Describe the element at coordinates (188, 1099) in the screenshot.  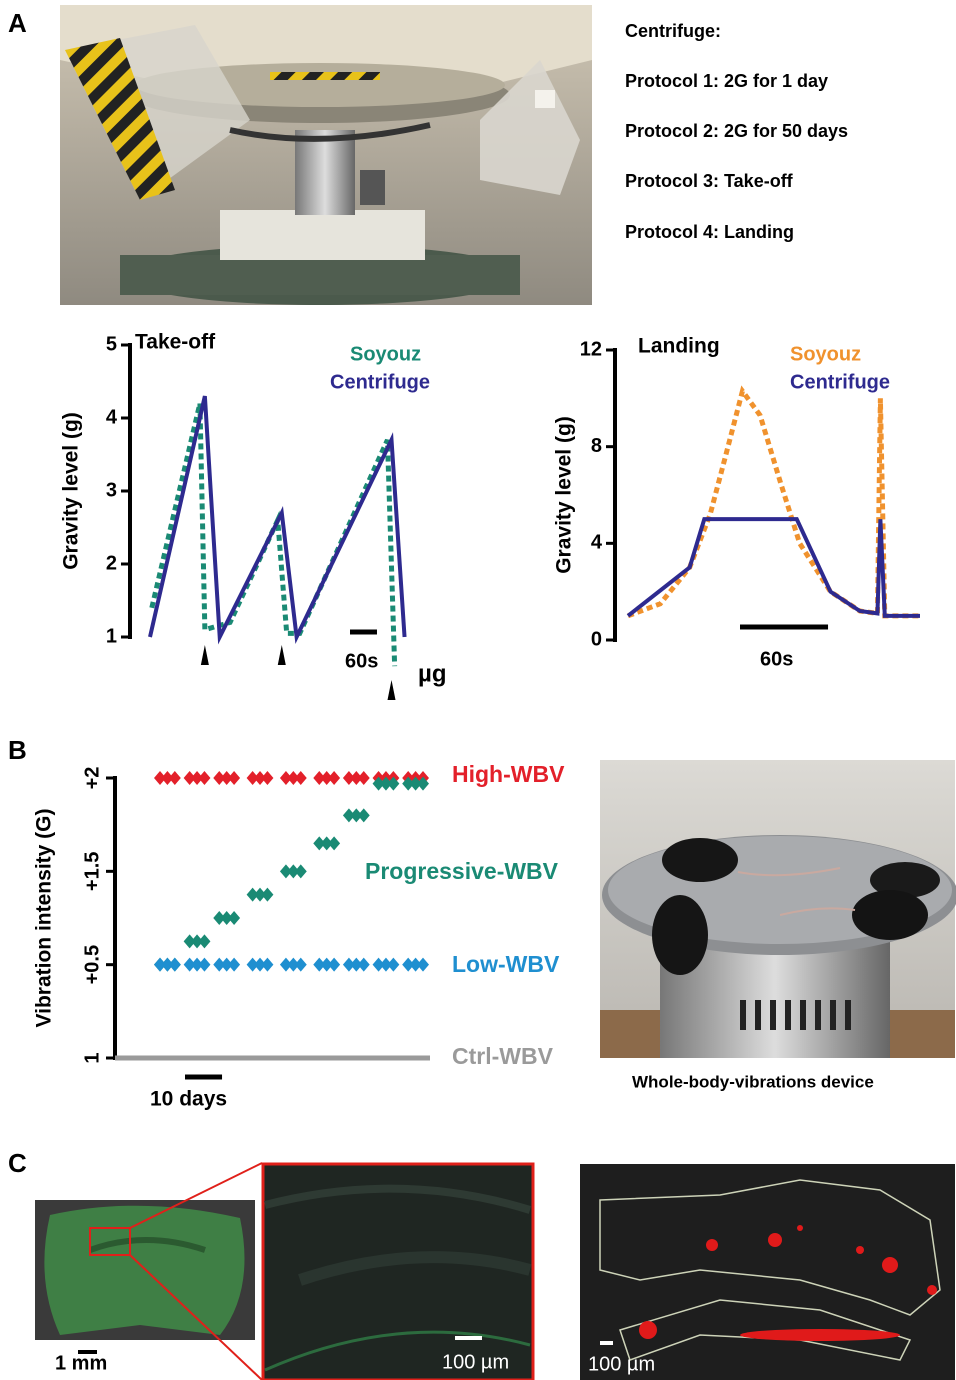
I see `scale-bar-label: 10 days` at that location.